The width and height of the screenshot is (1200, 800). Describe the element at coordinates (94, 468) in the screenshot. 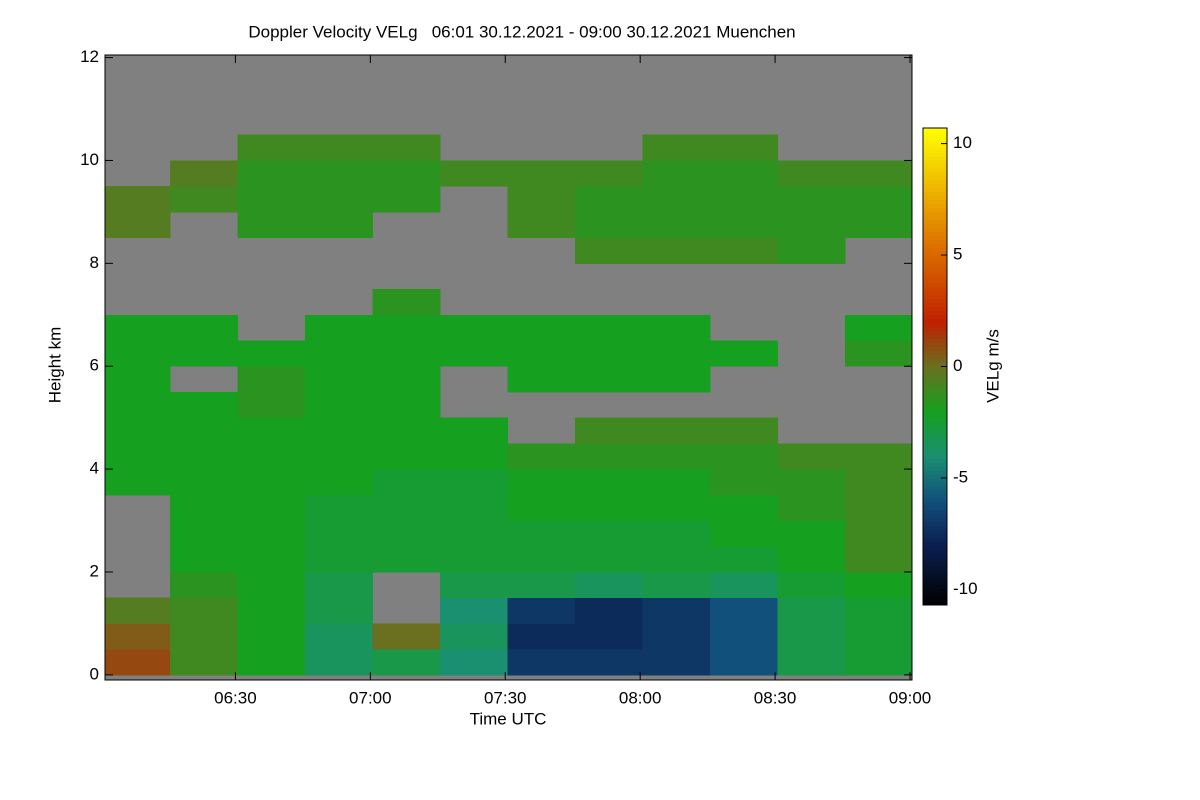

I see `y-tick-label: 4` at that location.